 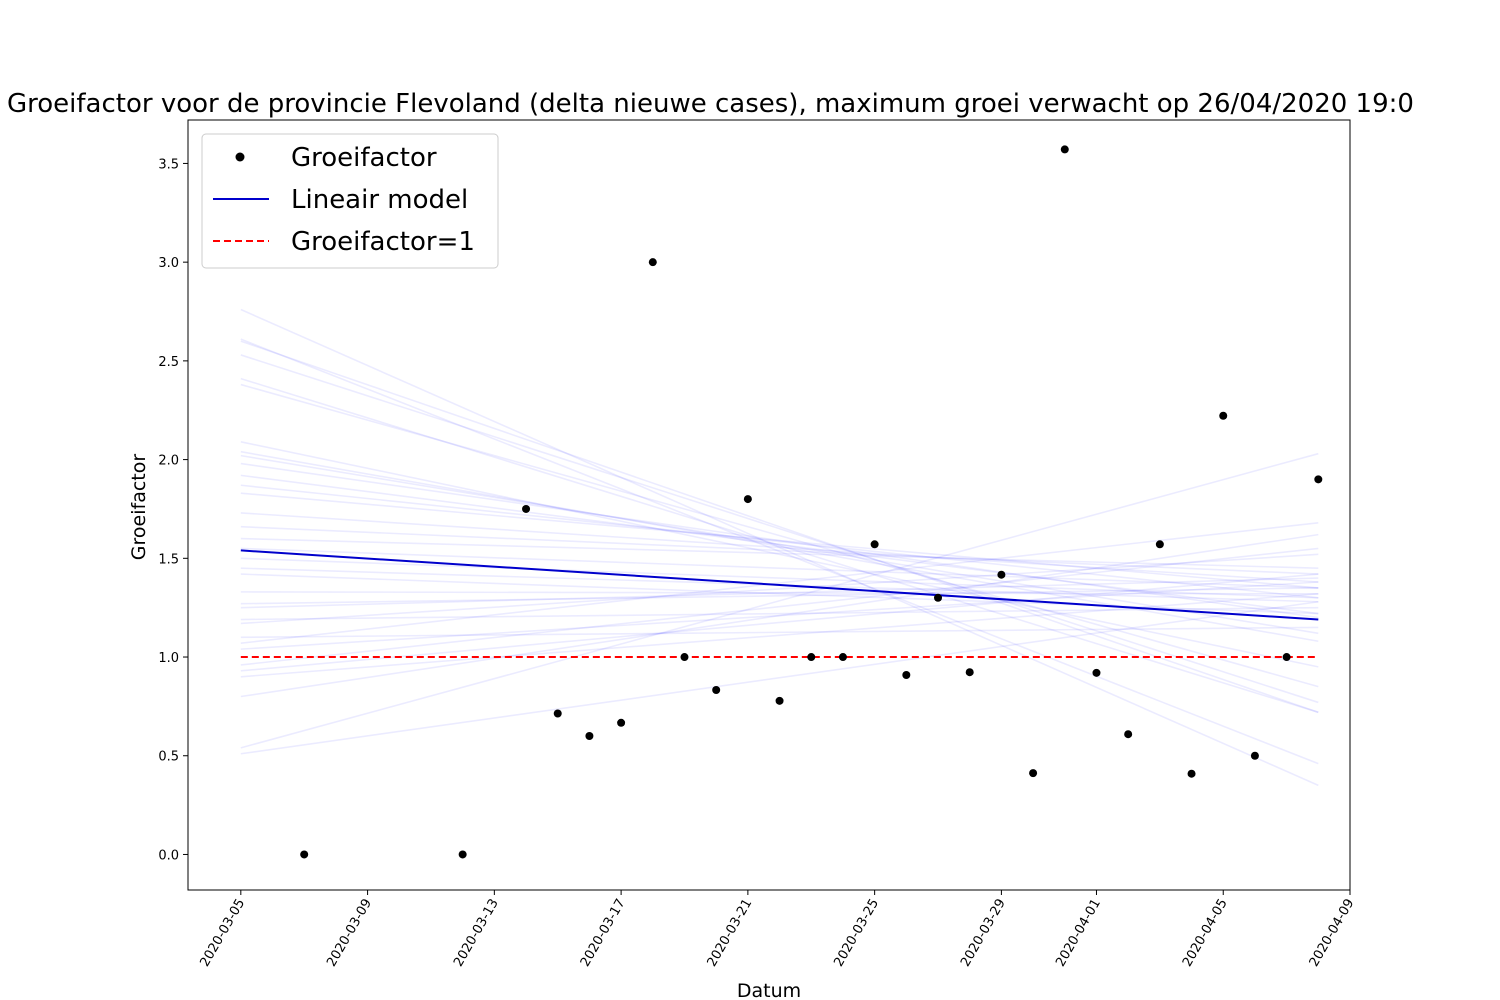 I want to click on legend-label: Groeifactor=1, so click(x=383, y=242).